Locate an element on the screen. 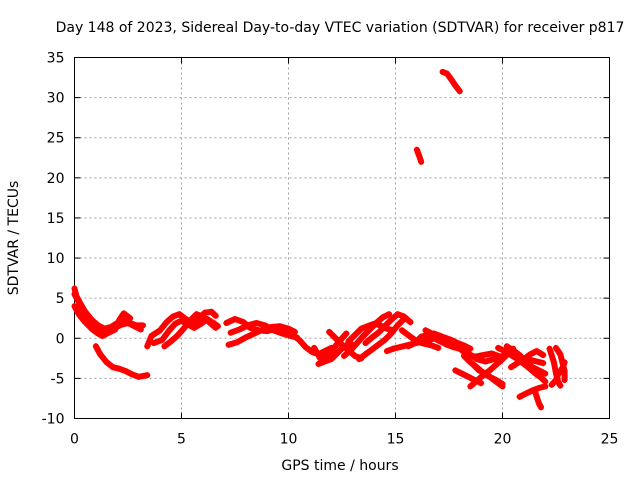  y-tick-label: 15 is located at coordinates (56, 219).